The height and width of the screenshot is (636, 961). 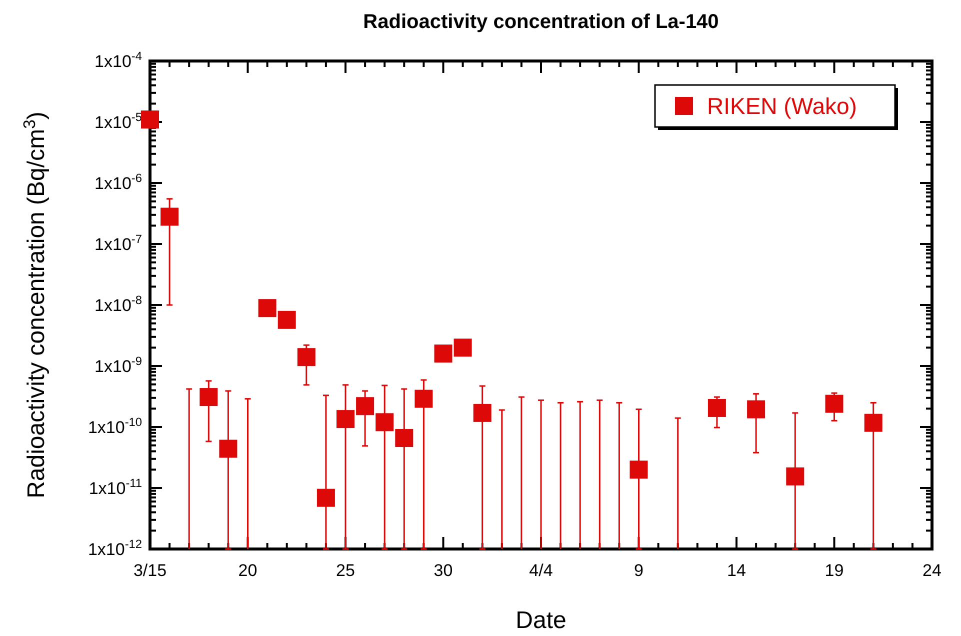 What do you see at coordinates (150, 570) in the screenshot?
I see `x-tick-label: 3/15` at bounding box center [150, 570].